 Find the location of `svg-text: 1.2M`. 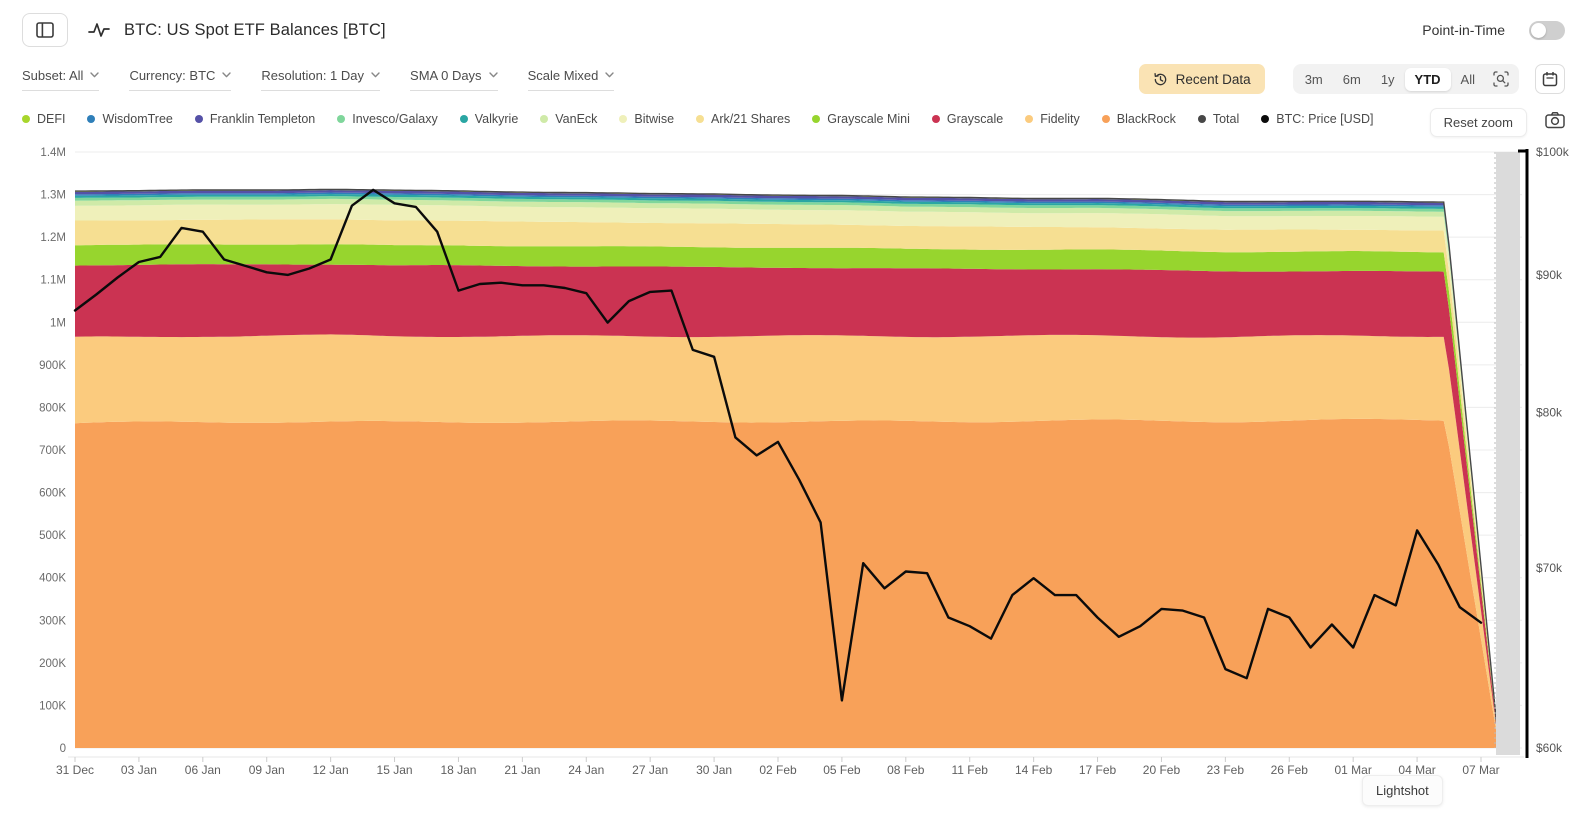

svg-text: 1.2M is located at coordinates (53, 238).